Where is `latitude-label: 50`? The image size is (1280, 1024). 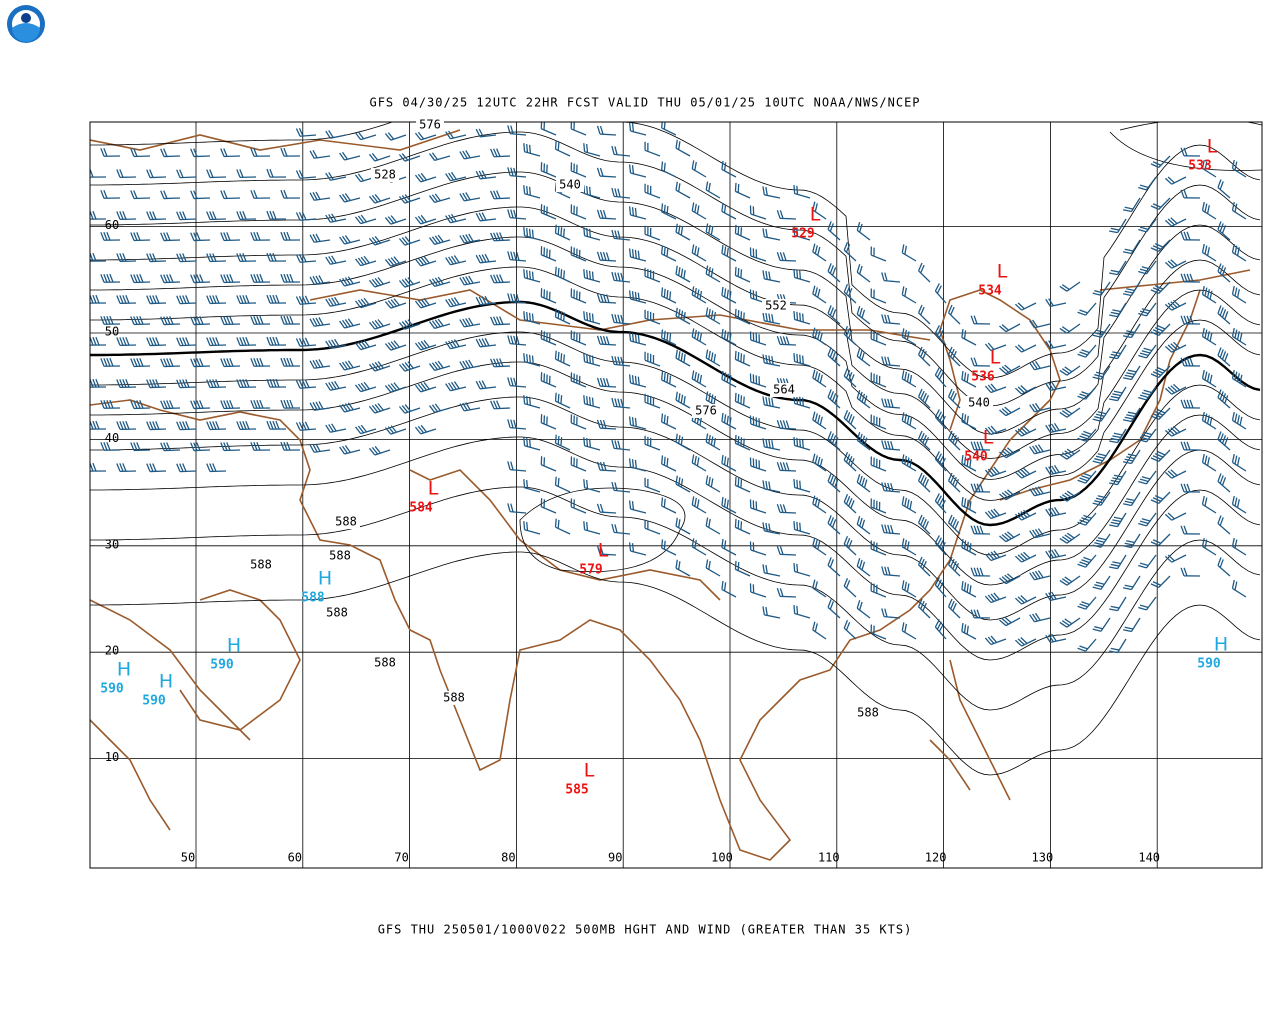
latitude-label: 50 is located at coordinates (112, 332).